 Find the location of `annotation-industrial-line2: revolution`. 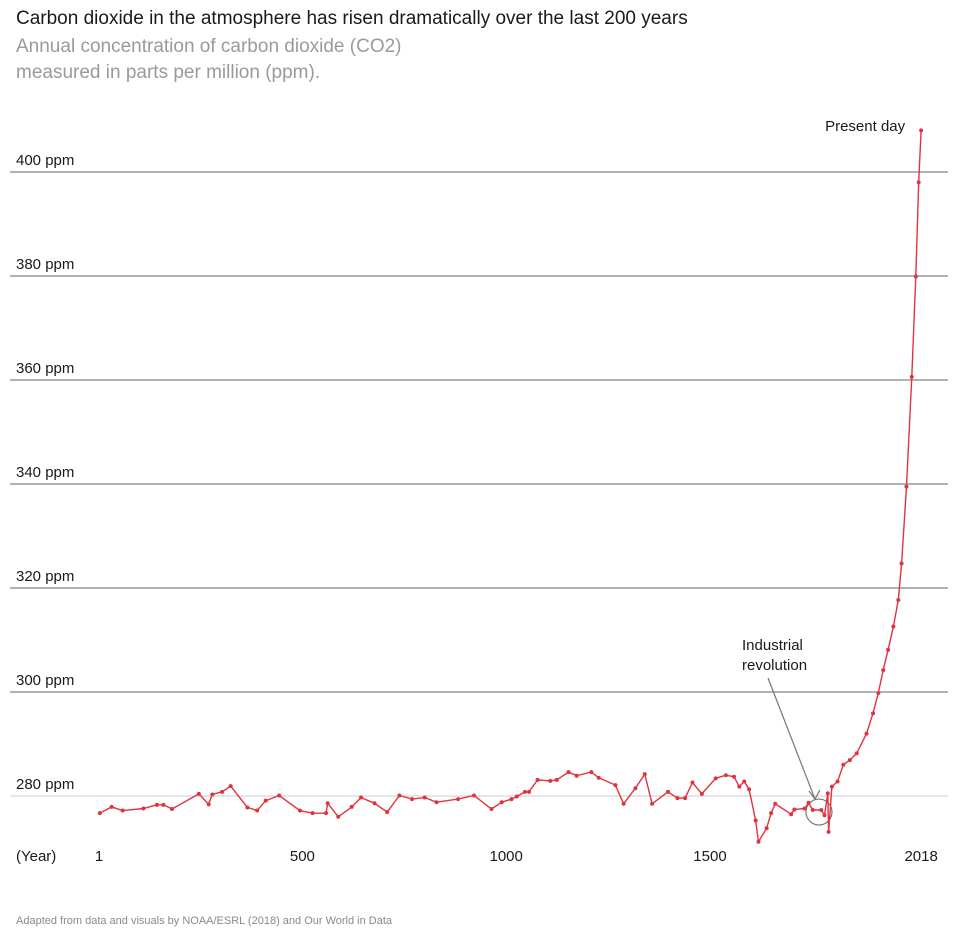

annotation-industrial-line2: revolution is located at coordinates (774, 665).